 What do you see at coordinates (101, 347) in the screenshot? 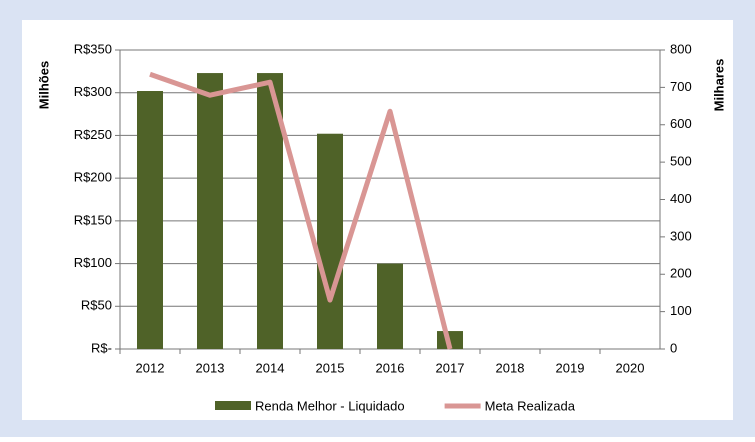
I see `y-tick-label: R$-` at bounding box center [101, 347].